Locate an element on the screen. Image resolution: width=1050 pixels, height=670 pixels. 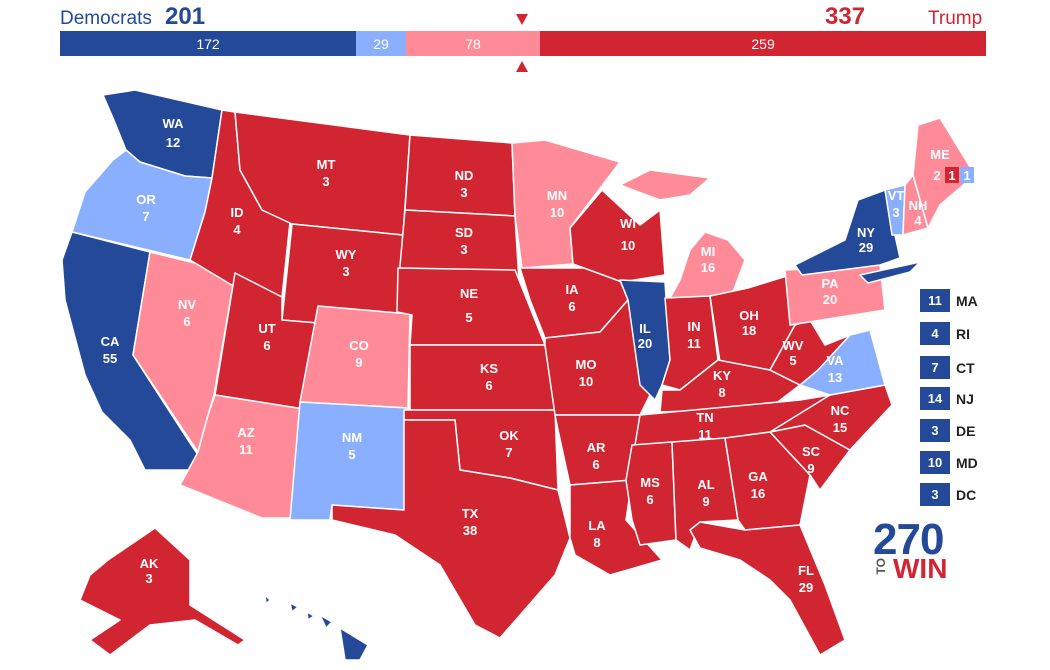
state-ev-wa: 12 is located at coordinates (173, 142).